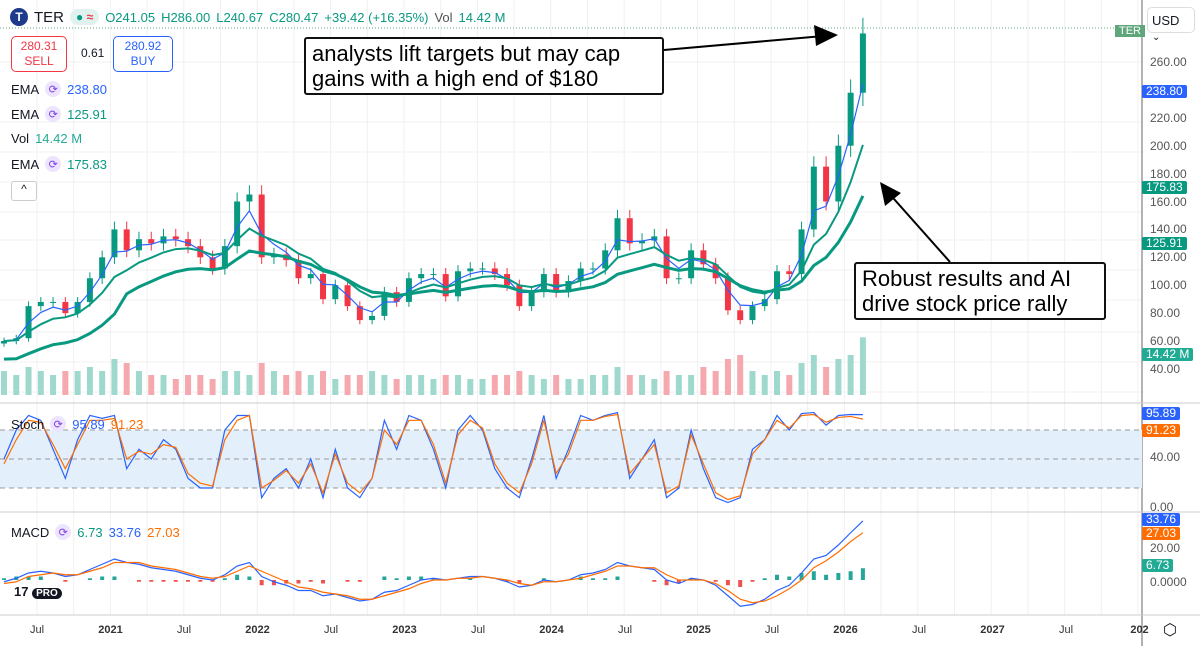  Describe the element at coordinates (1168, 582) in the screenshot. I see `macd-tick: 0.0000` at that location.